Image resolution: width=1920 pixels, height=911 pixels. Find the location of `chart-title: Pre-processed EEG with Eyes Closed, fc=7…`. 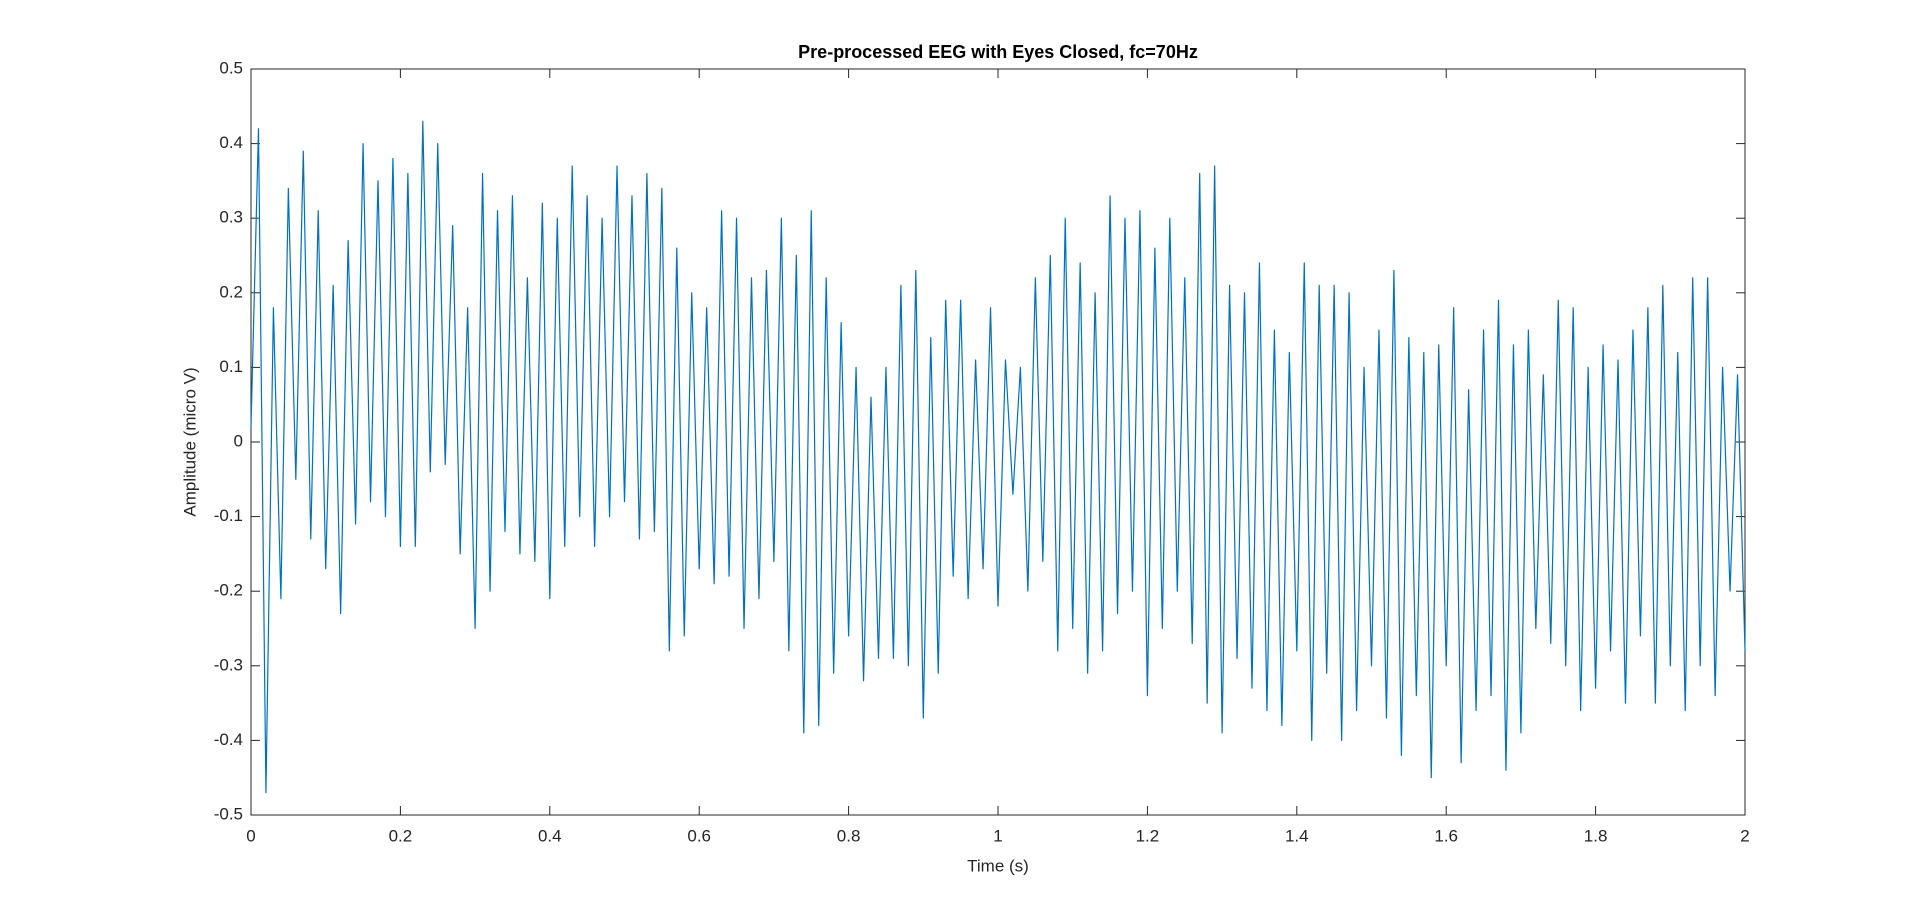

chart-title: Pre-processed EEG with Eyes Closed, fc=7… is located at coordinates (998, 52).